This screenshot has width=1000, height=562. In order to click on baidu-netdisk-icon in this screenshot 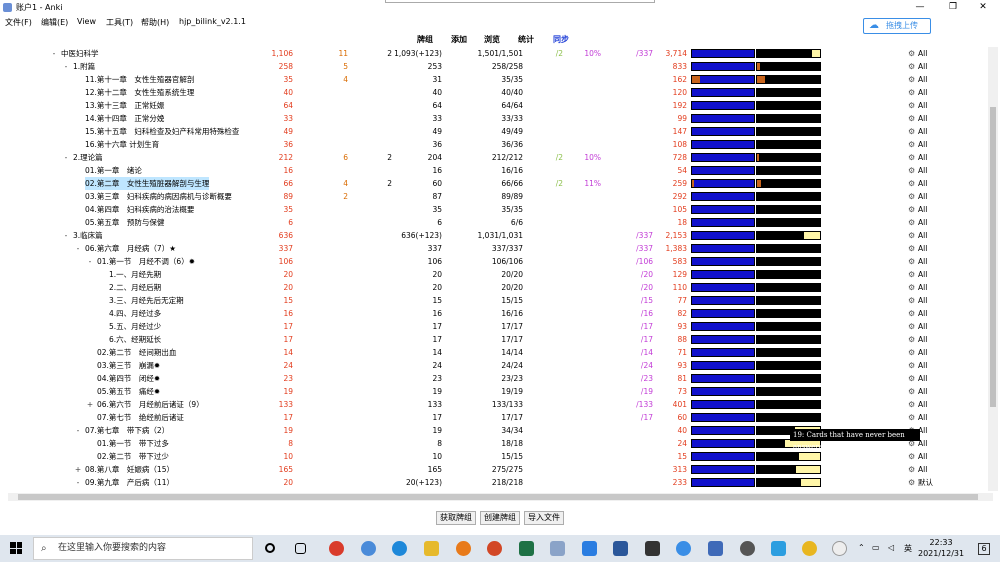, I will do `click(683, 548)`.